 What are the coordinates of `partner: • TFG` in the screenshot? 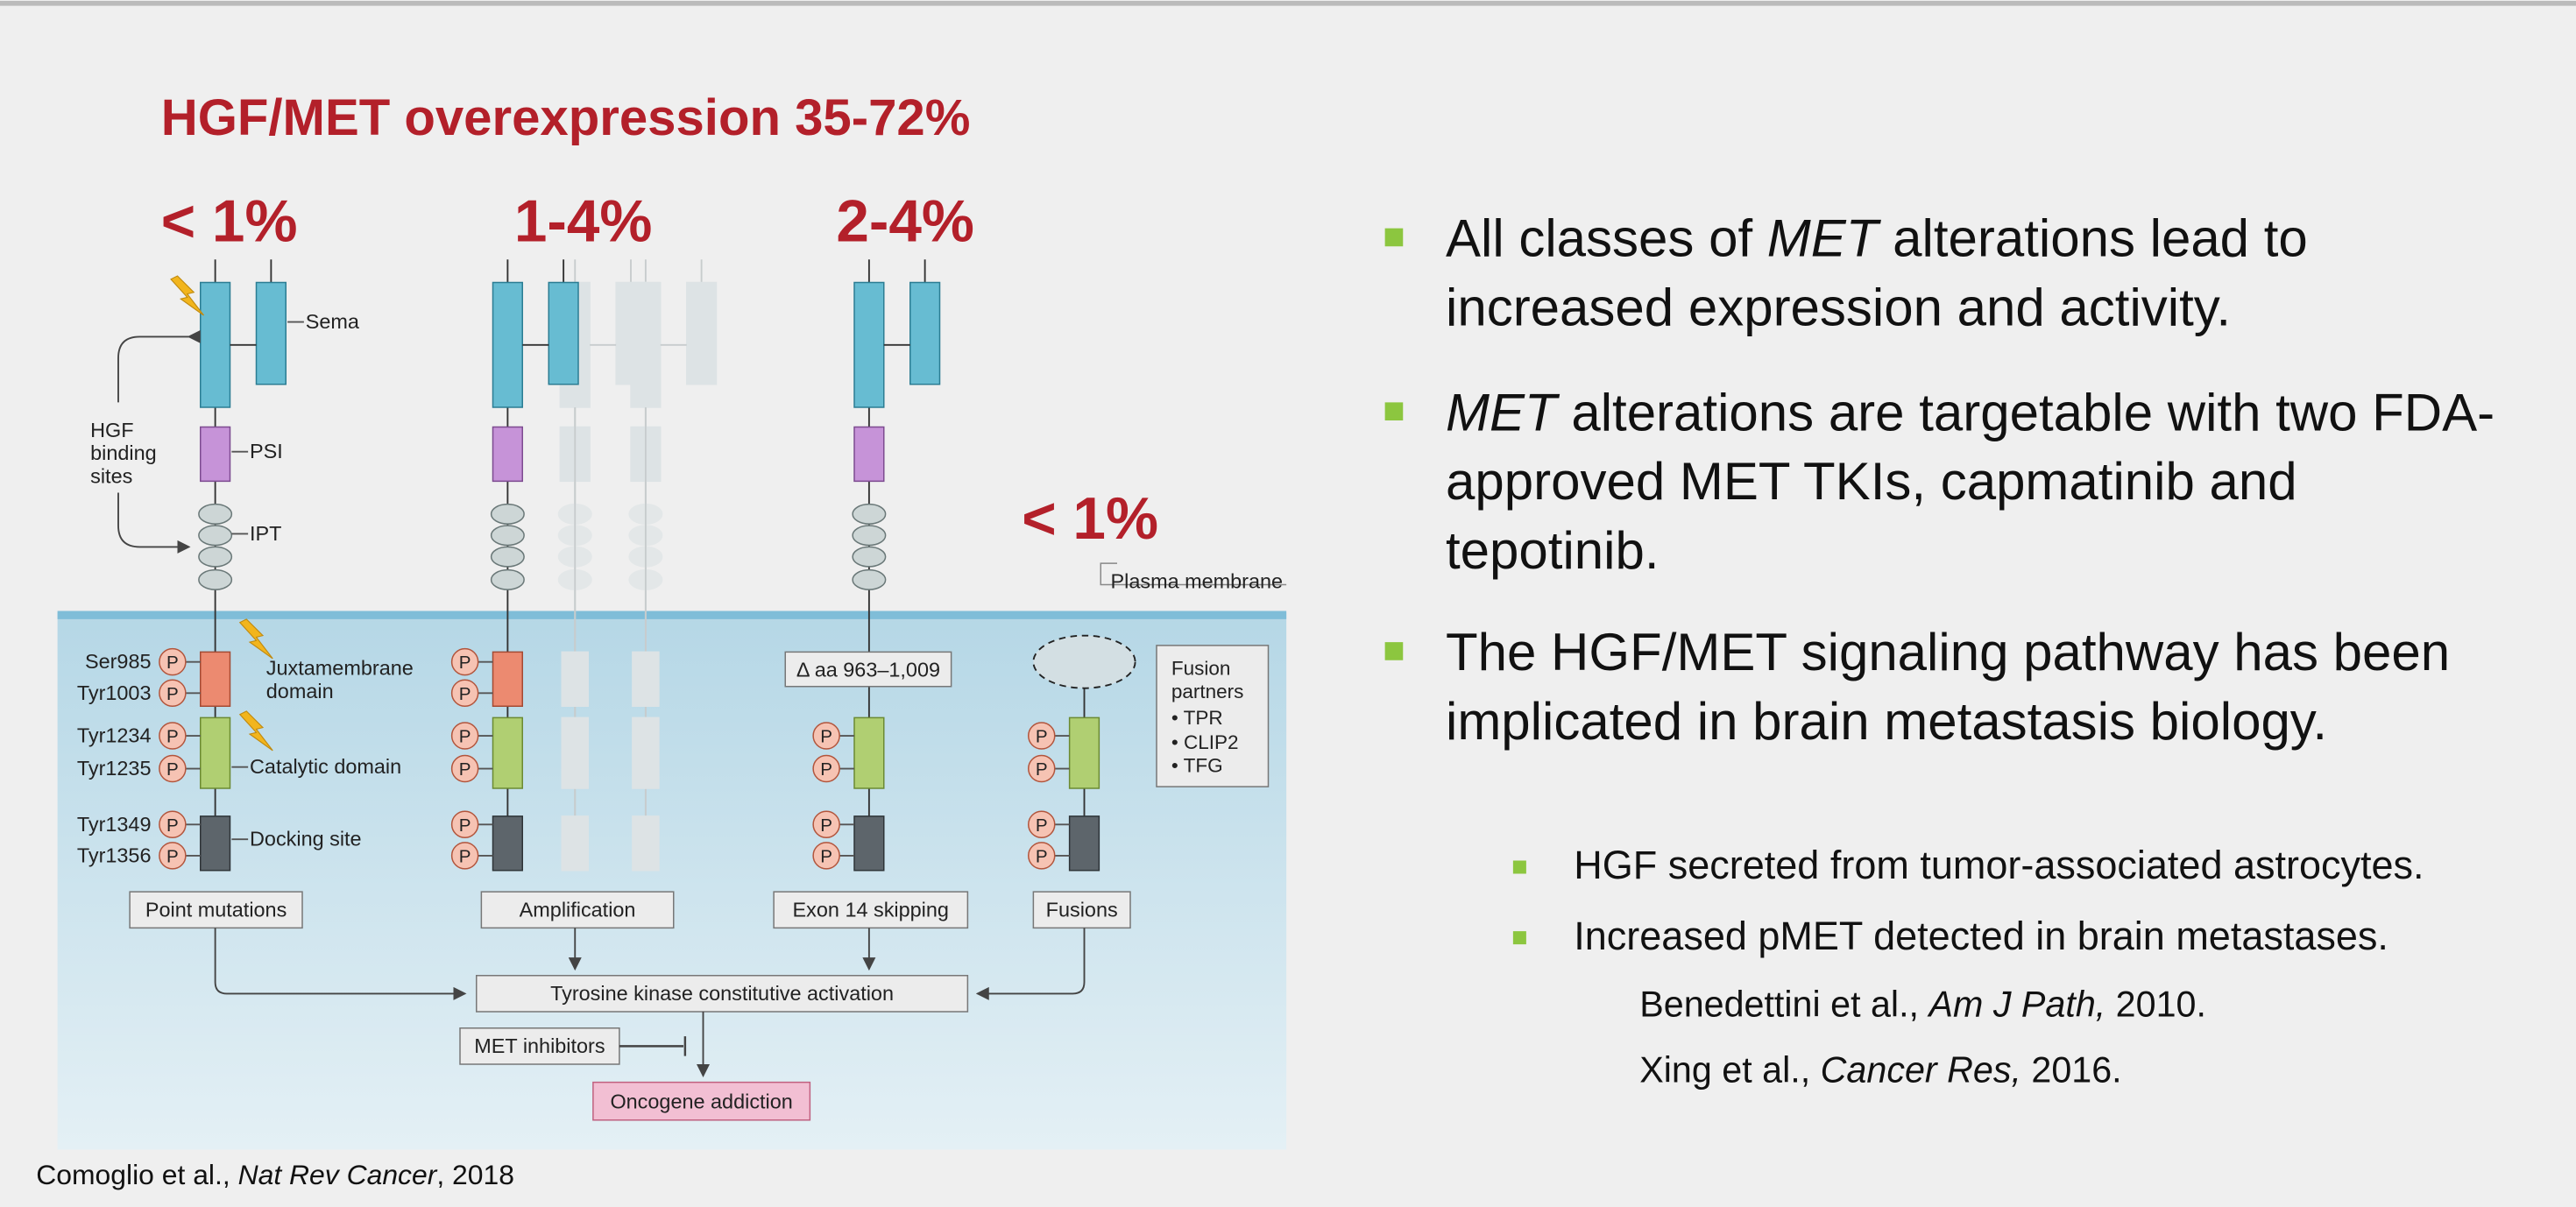 It's located at (1197, 765).